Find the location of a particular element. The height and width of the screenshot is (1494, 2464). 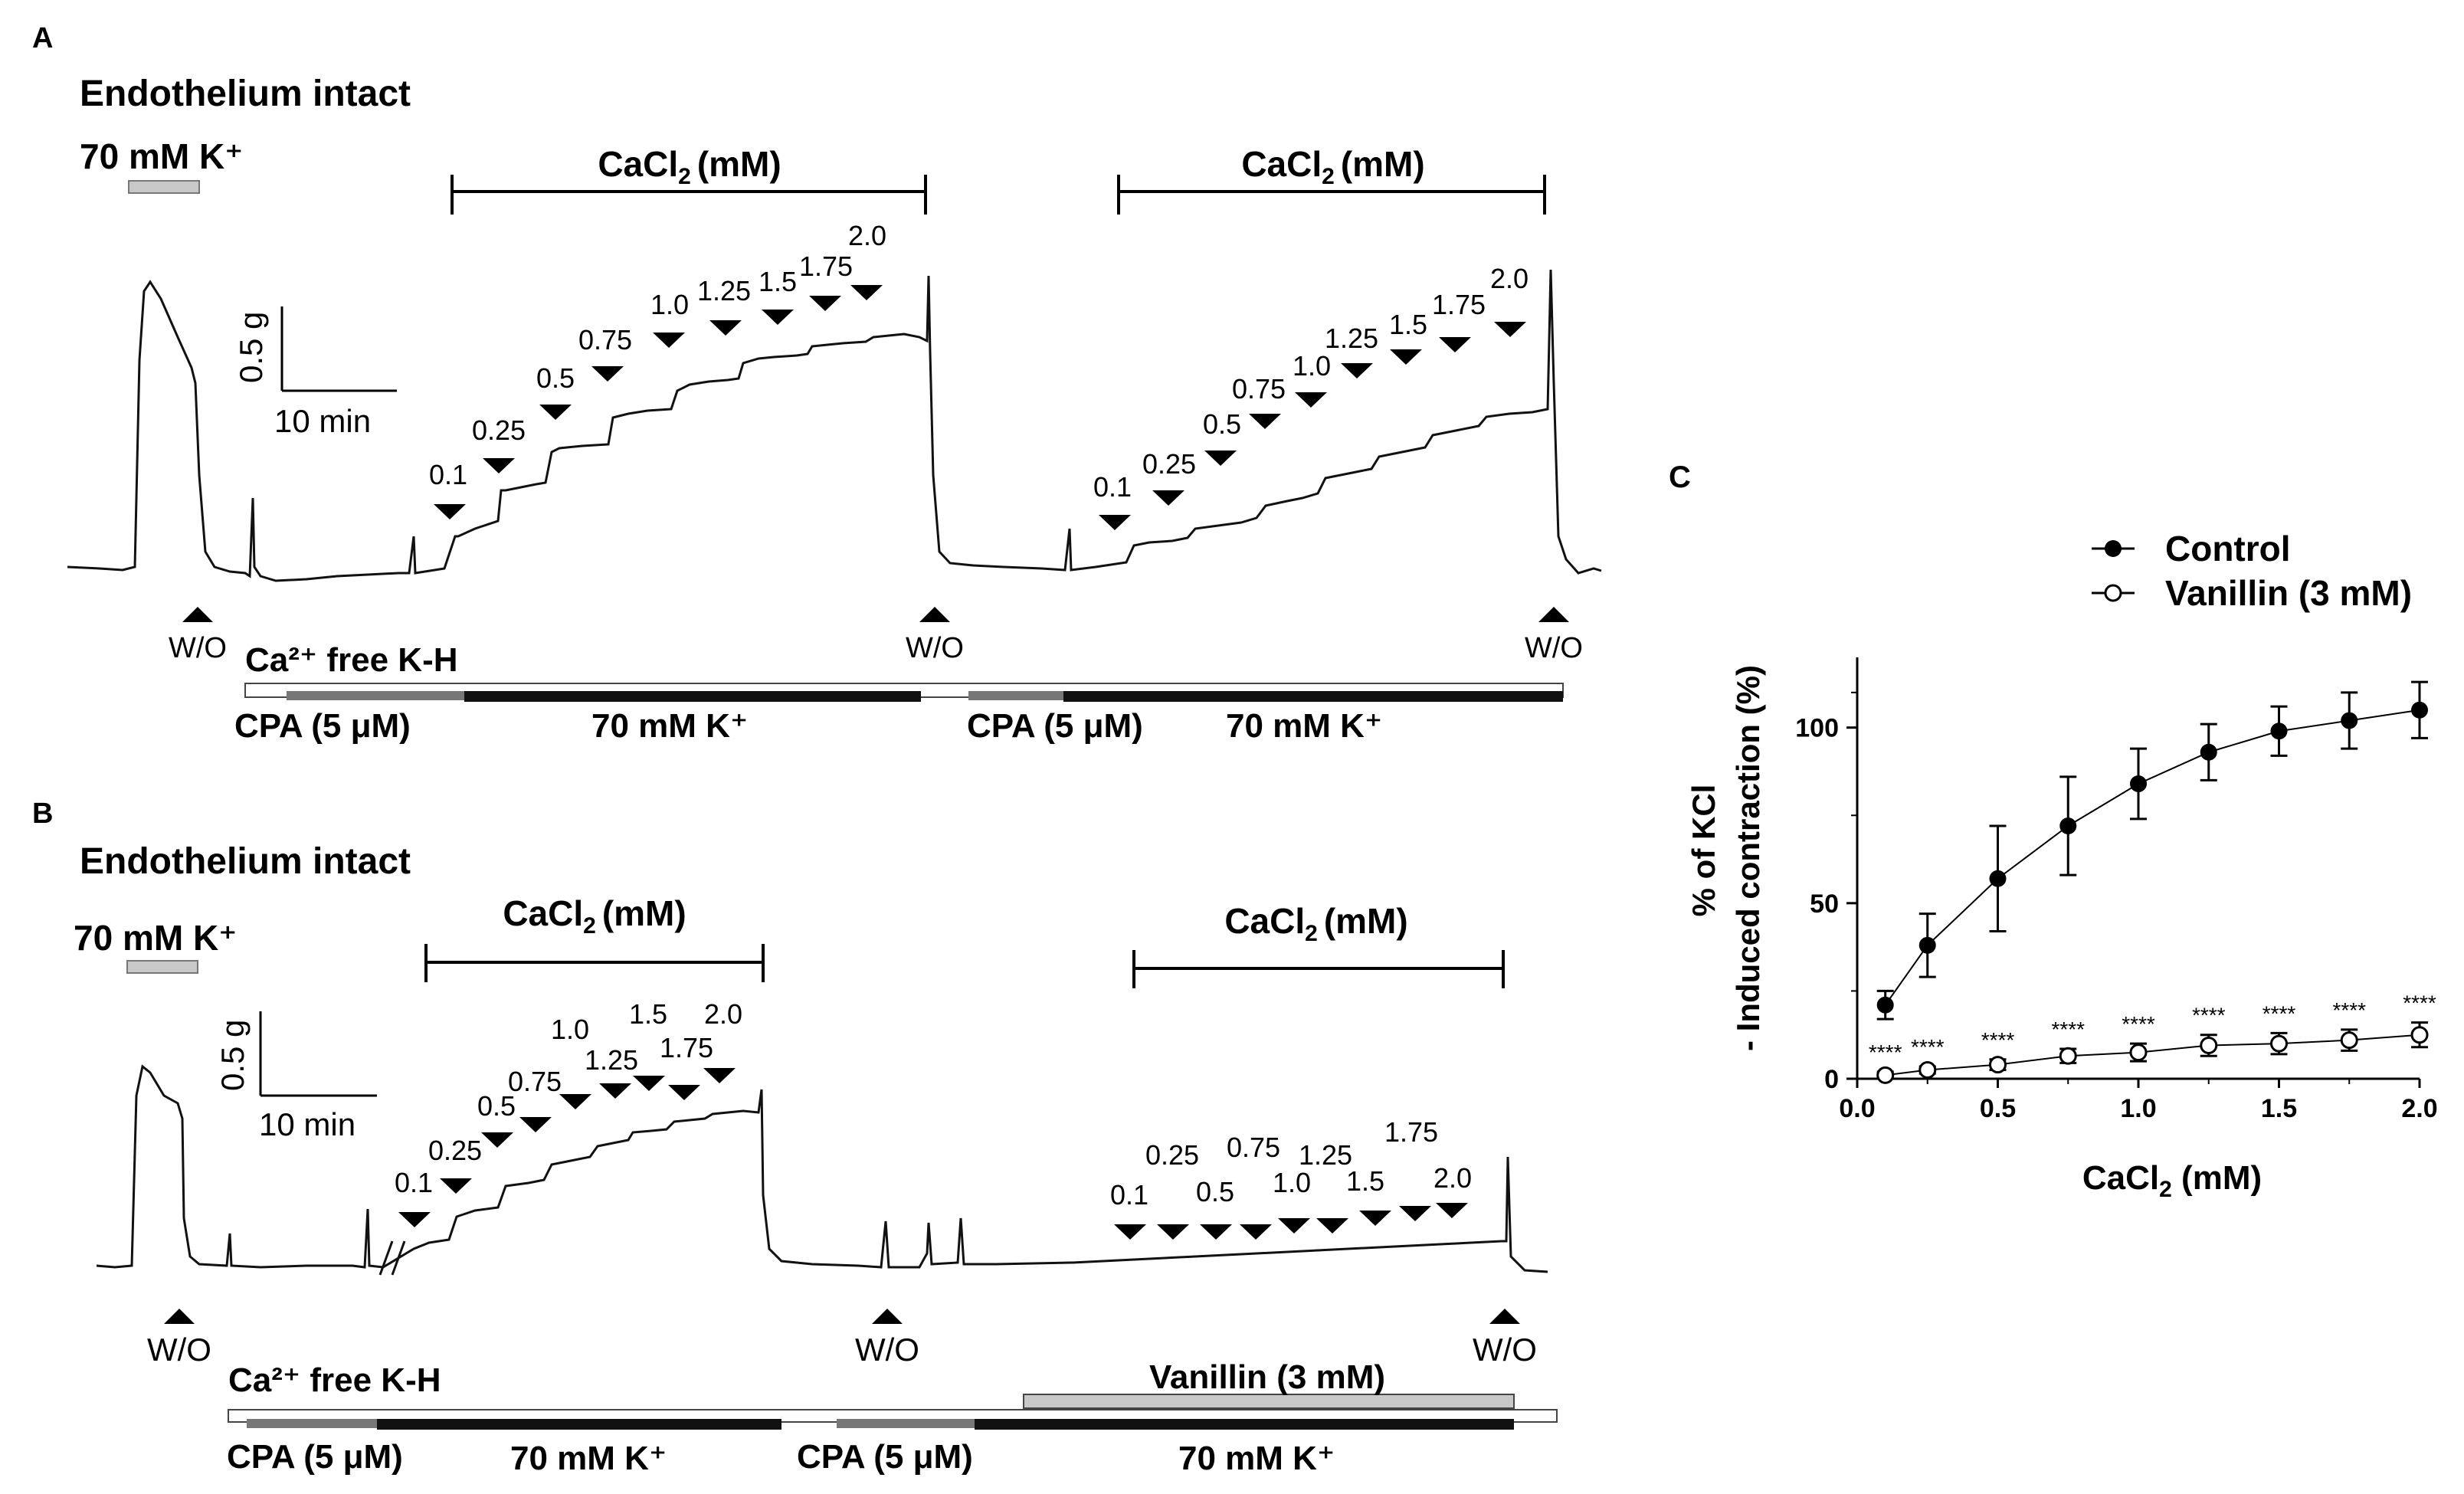

panel-a-ca-free-label: Ca²⁺ free K-H is located at coordinates (351, 660).